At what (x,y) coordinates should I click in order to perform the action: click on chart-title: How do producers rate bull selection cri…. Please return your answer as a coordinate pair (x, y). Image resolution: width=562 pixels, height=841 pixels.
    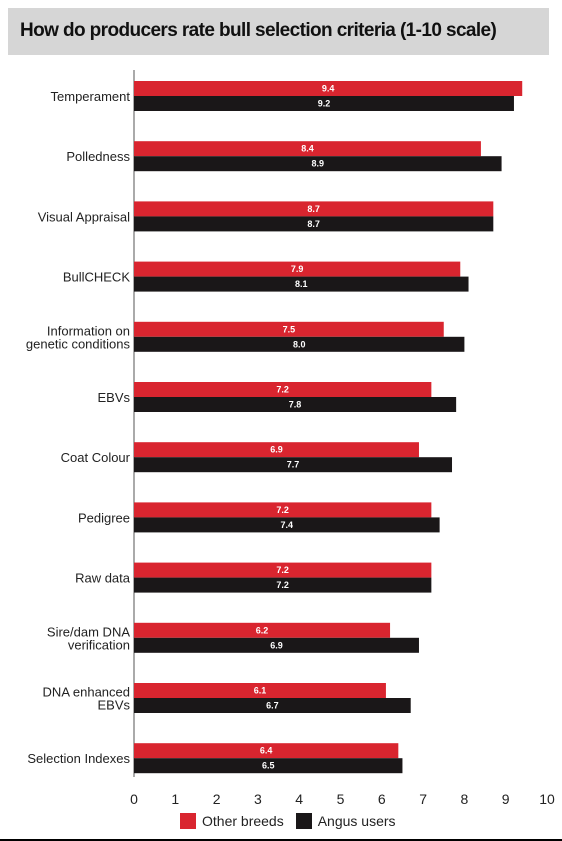
    Looking at the image, I should click on (258, 30).